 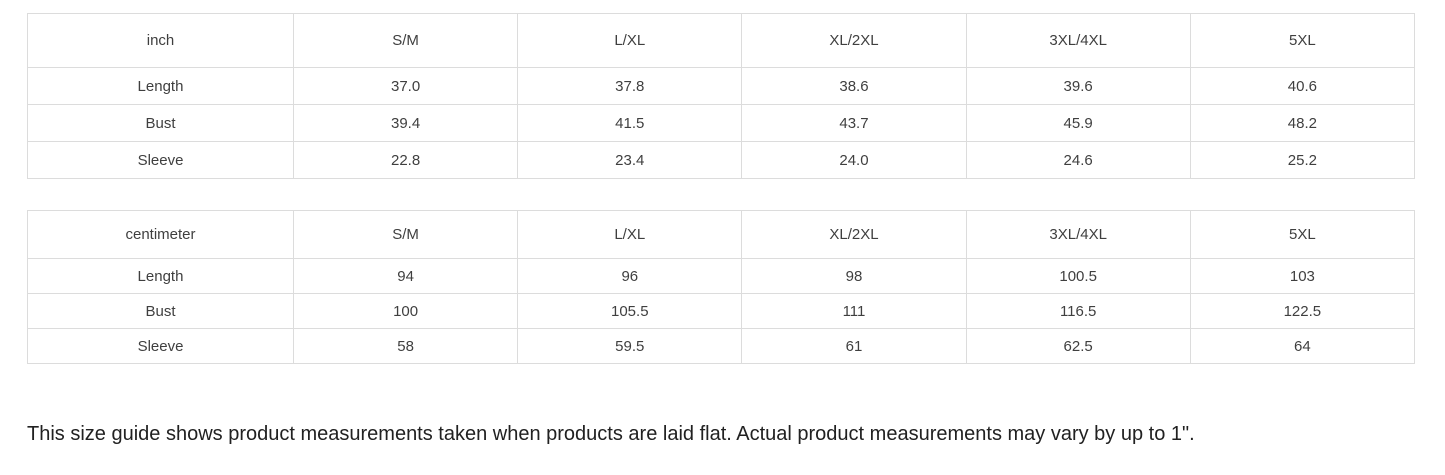 I want to click on unit-header-centimeter: centimeter, so click(x=160, y=234).